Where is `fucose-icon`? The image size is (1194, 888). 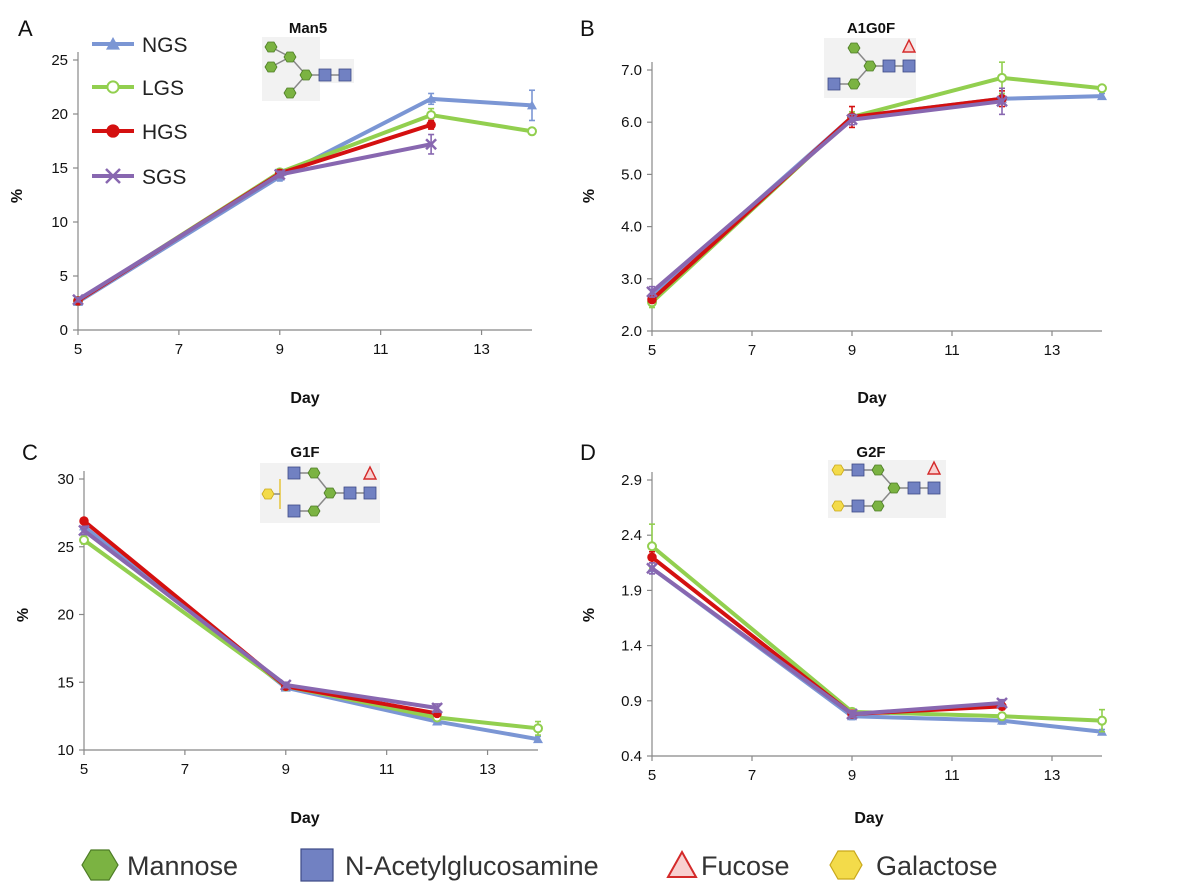
fucose-icon is located at coordinates (909, 45).